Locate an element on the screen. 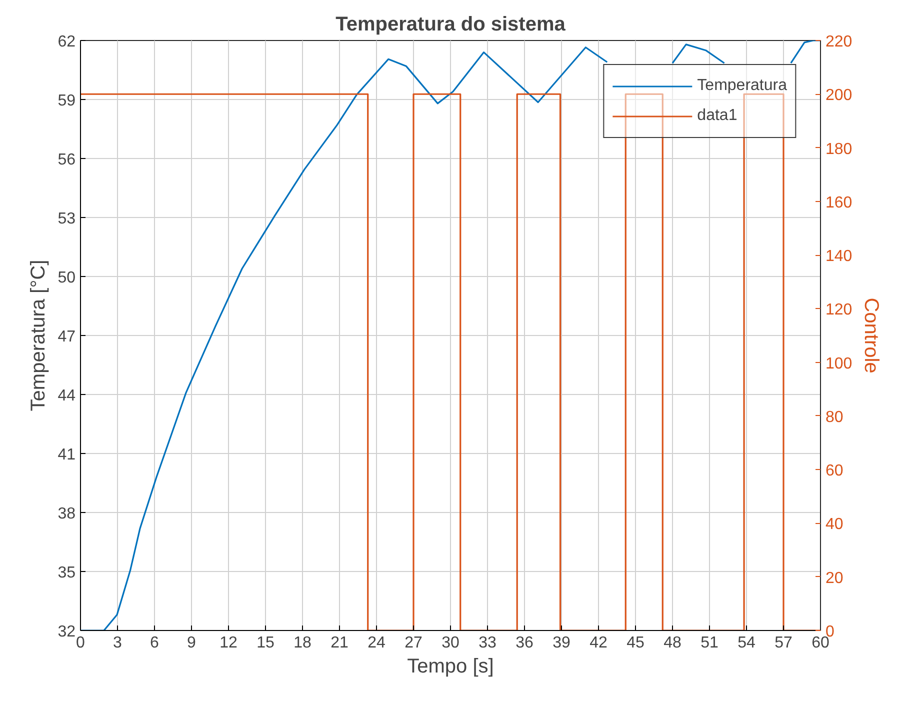 The width and height of the screenshot is (920, 713). x-tick-label: 57 is located at coordinates (783, 643).